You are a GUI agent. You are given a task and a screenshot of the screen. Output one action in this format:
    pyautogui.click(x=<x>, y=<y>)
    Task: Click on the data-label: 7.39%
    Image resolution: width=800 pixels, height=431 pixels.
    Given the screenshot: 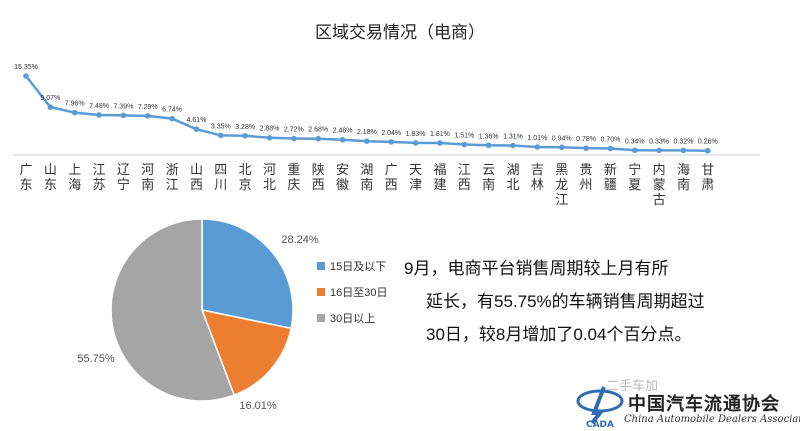 What is the action you would take?
    pyautogui.click(x=123, y=106)
    